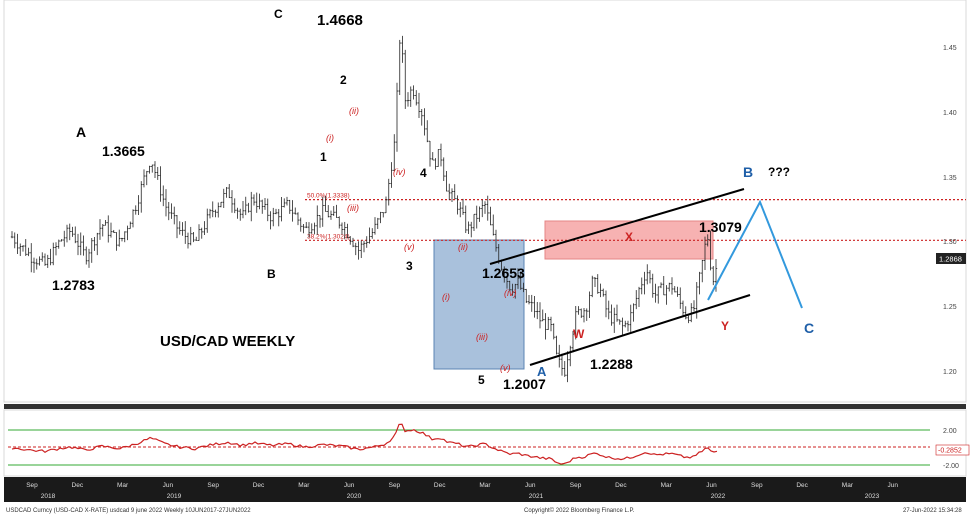 The width and height of the screenshot is (972, 520). What do you see at coordinates (757, 485) in the screenshot?
I see `month-tick: Sep` at bounding box center [757, 485].